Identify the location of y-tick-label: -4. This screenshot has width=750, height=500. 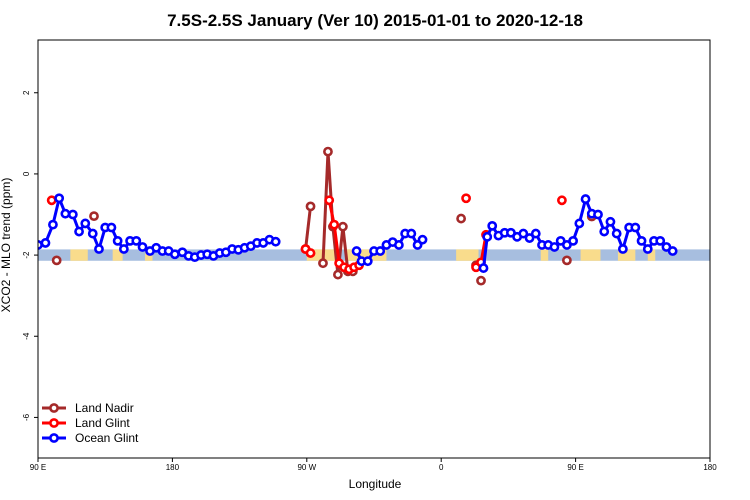
(26, 336).